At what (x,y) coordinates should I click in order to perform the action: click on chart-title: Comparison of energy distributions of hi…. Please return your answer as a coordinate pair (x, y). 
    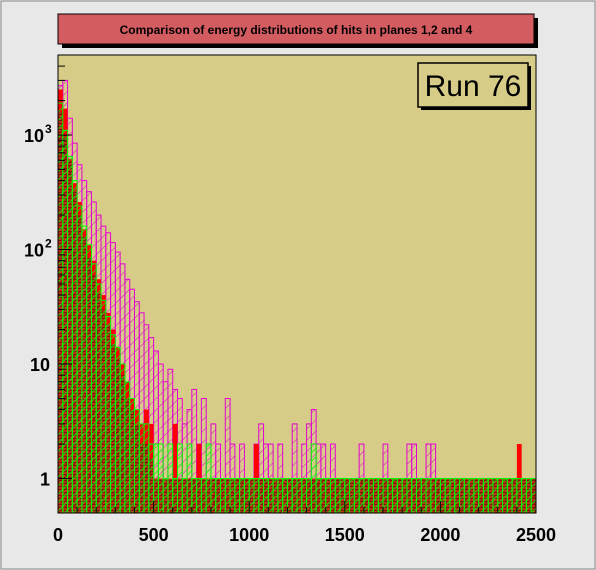
    Looking at the image, I should click on (296, 30).